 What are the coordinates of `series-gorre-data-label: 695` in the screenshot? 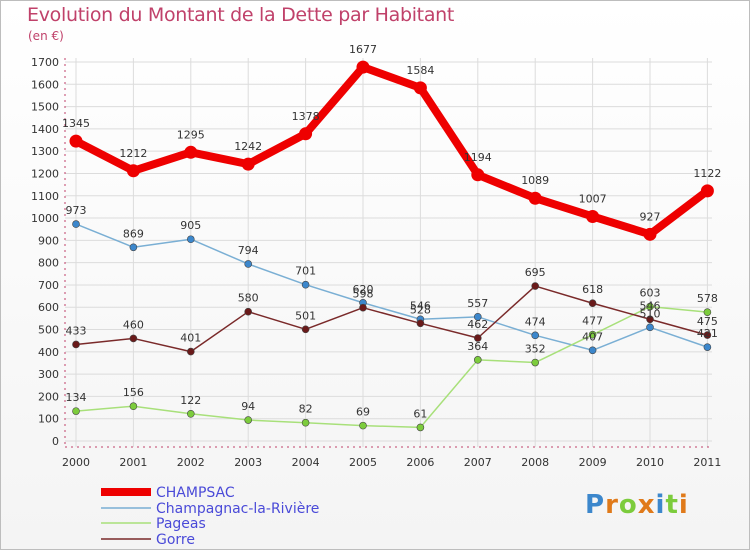 It's located at (535, 272).